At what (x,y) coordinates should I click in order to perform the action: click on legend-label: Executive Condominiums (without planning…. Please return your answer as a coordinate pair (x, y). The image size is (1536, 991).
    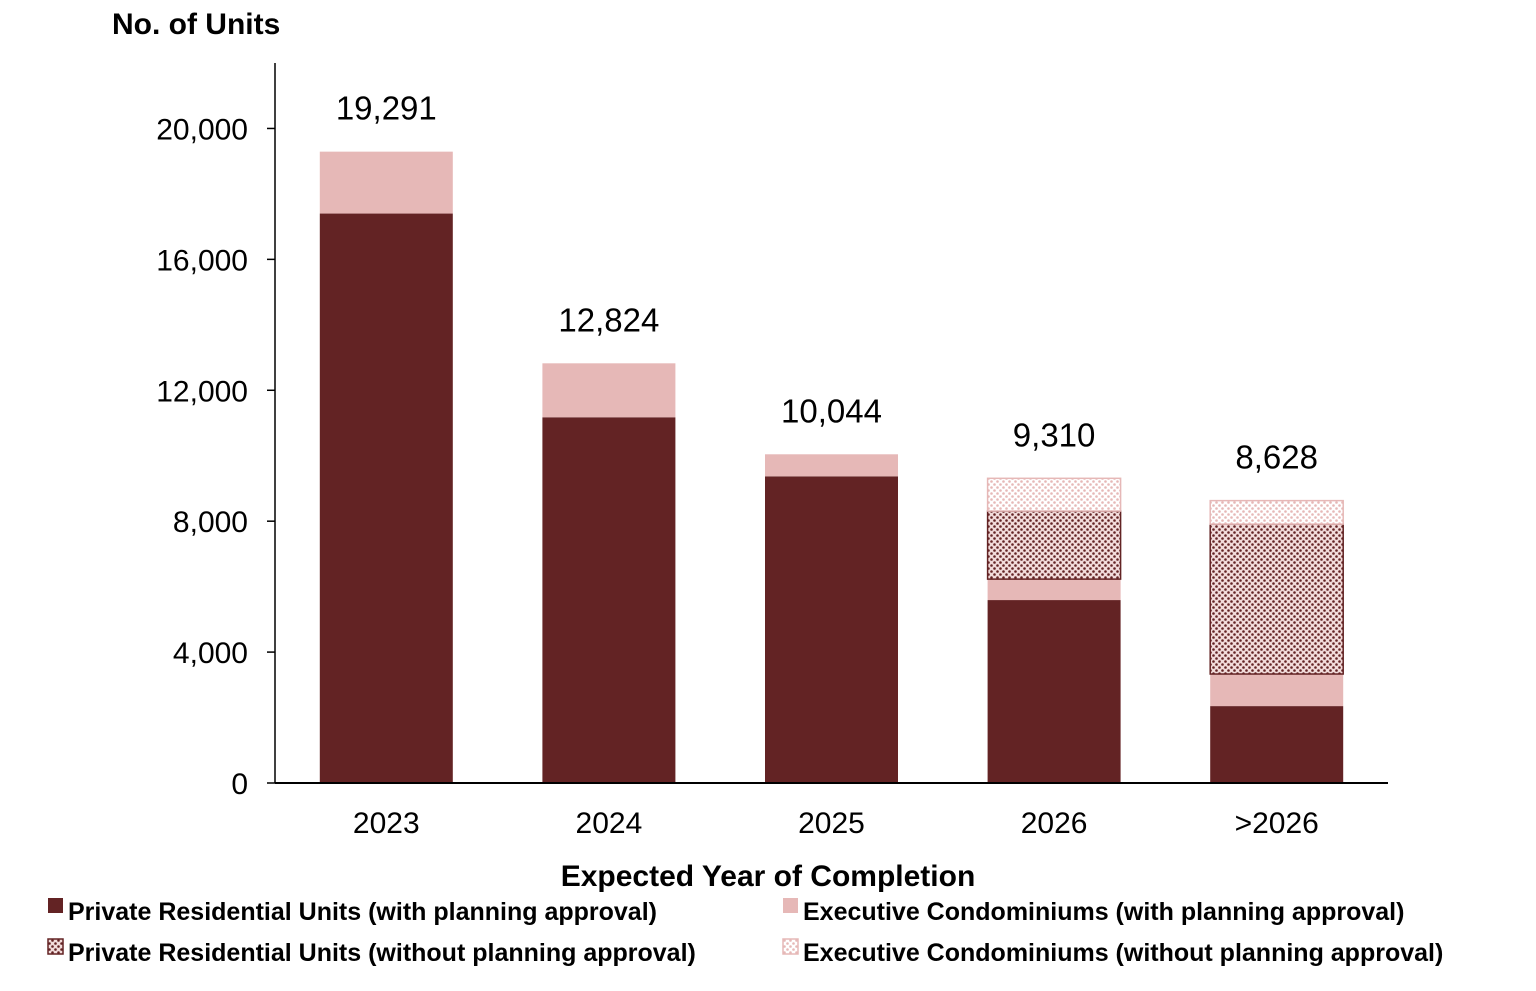
    Looking at the image, I should click on (1123, 953).